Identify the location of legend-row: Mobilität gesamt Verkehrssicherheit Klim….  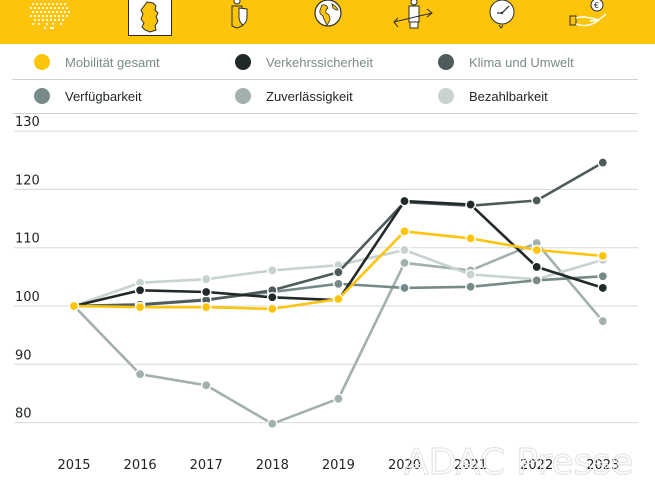
(325, 63).